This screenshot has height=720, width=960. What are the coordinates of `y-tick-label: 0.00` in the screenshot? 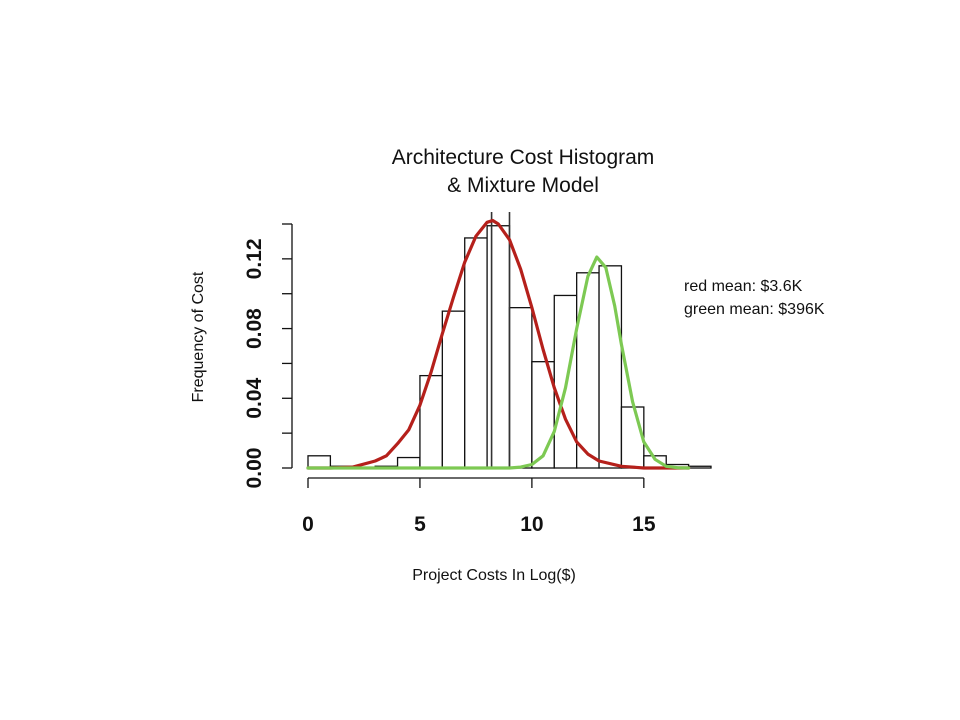 It's located at (254, 468).